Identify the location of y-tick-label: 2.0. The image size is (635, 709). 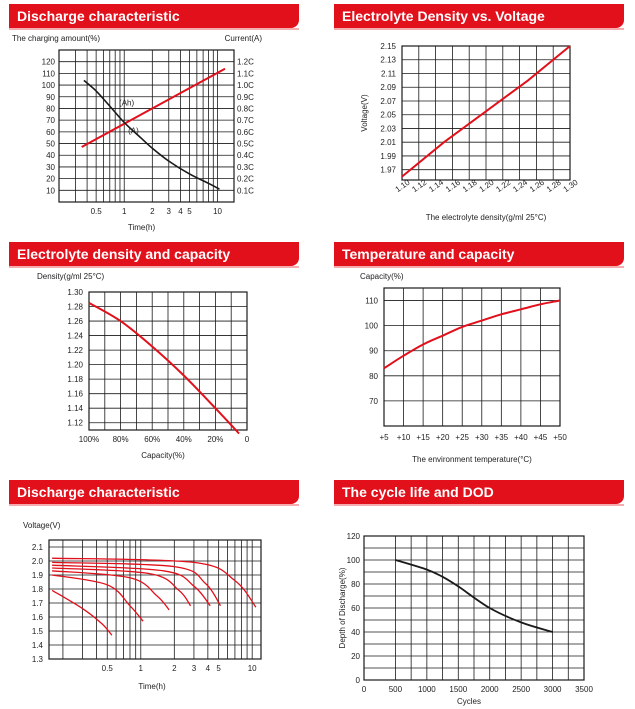
(38, 561).